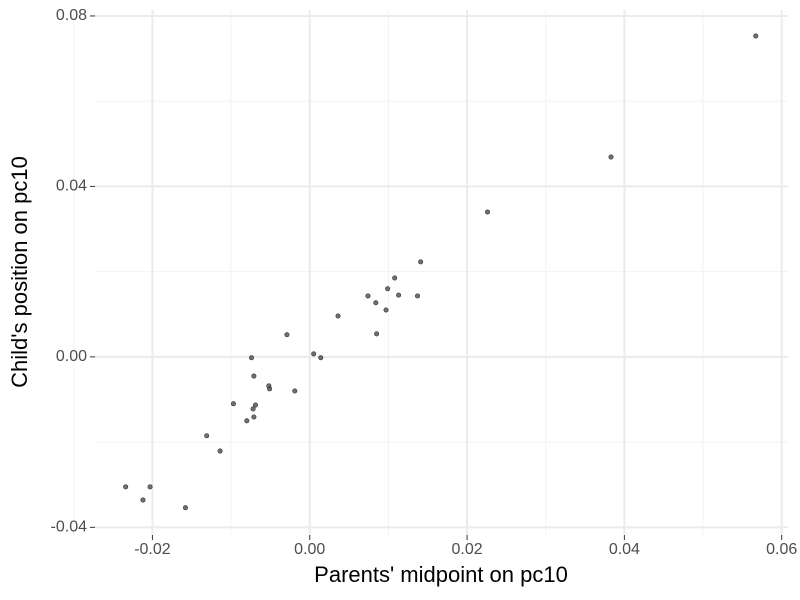 Image resolution: width=800 pixels, height=600 pixels. What do you see at coordinates (441, 574) in the screenshot?
I see `x-axis-title: Parents' midpoint on pc10` at bounding box center [441, 574].